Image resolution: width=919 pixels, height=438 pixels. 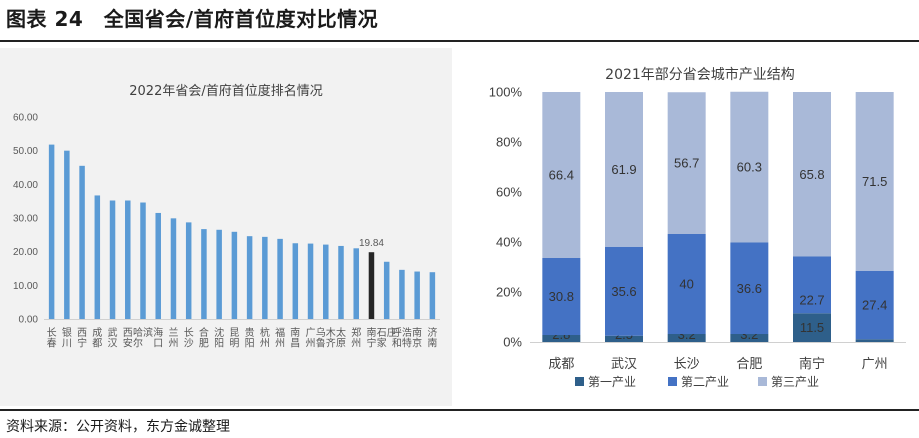 I want to click on data-label: 35.6, so click(x=623, y=291).